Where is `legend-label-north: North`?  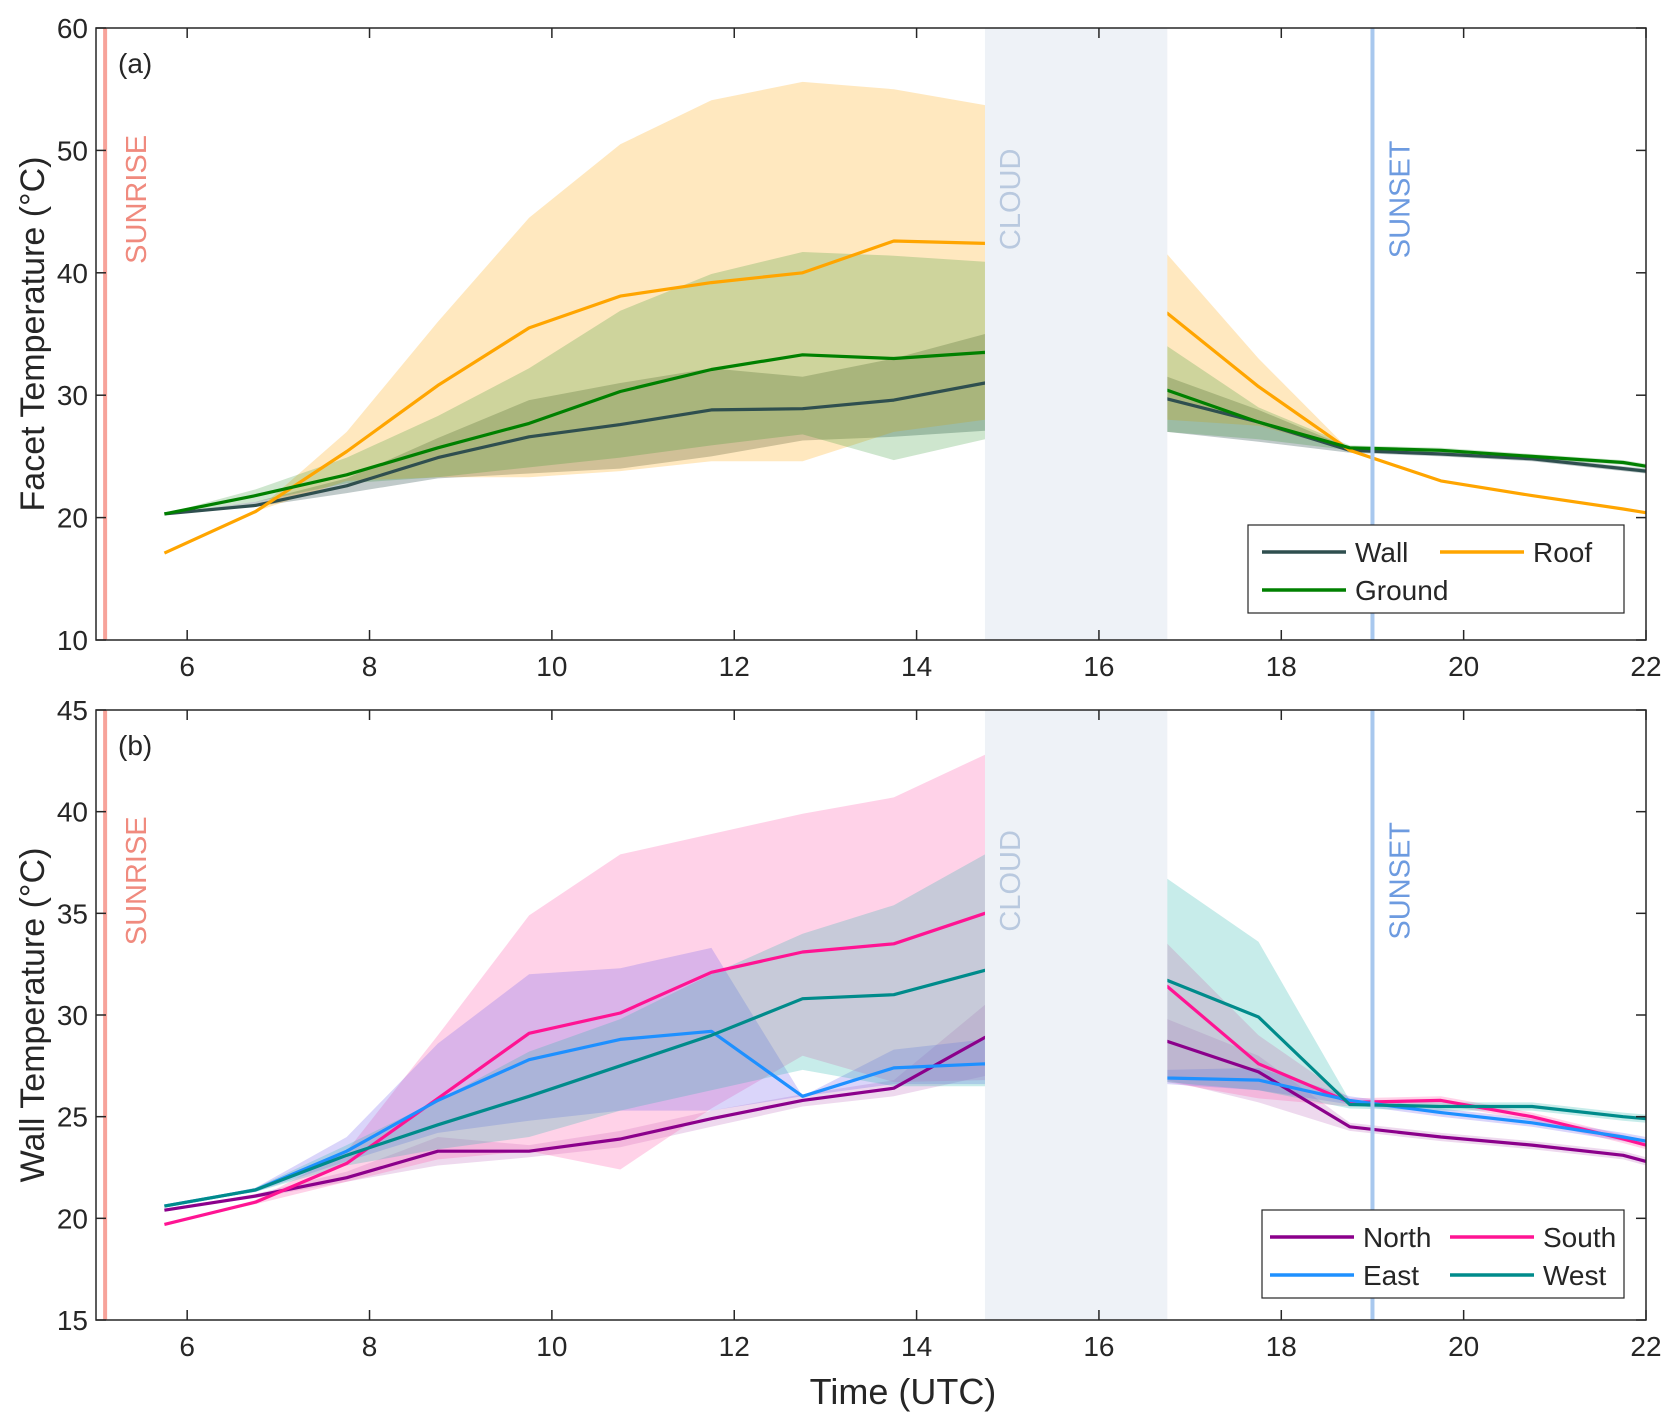 legend-label-north: North is located at coordinates (1397, 1237).